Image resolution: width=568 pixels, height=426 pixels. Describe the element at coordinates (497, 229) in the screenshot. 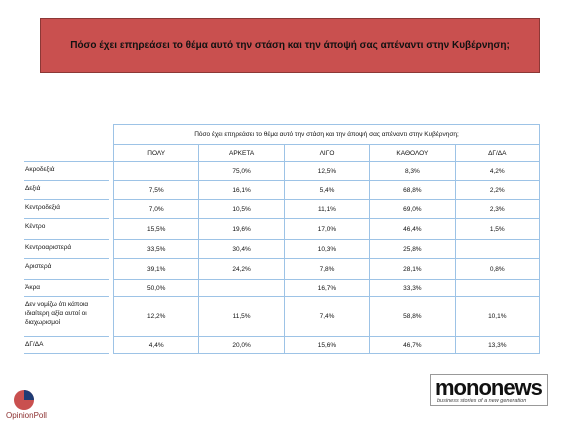

I see `table-cell: 1,5%` at that location.